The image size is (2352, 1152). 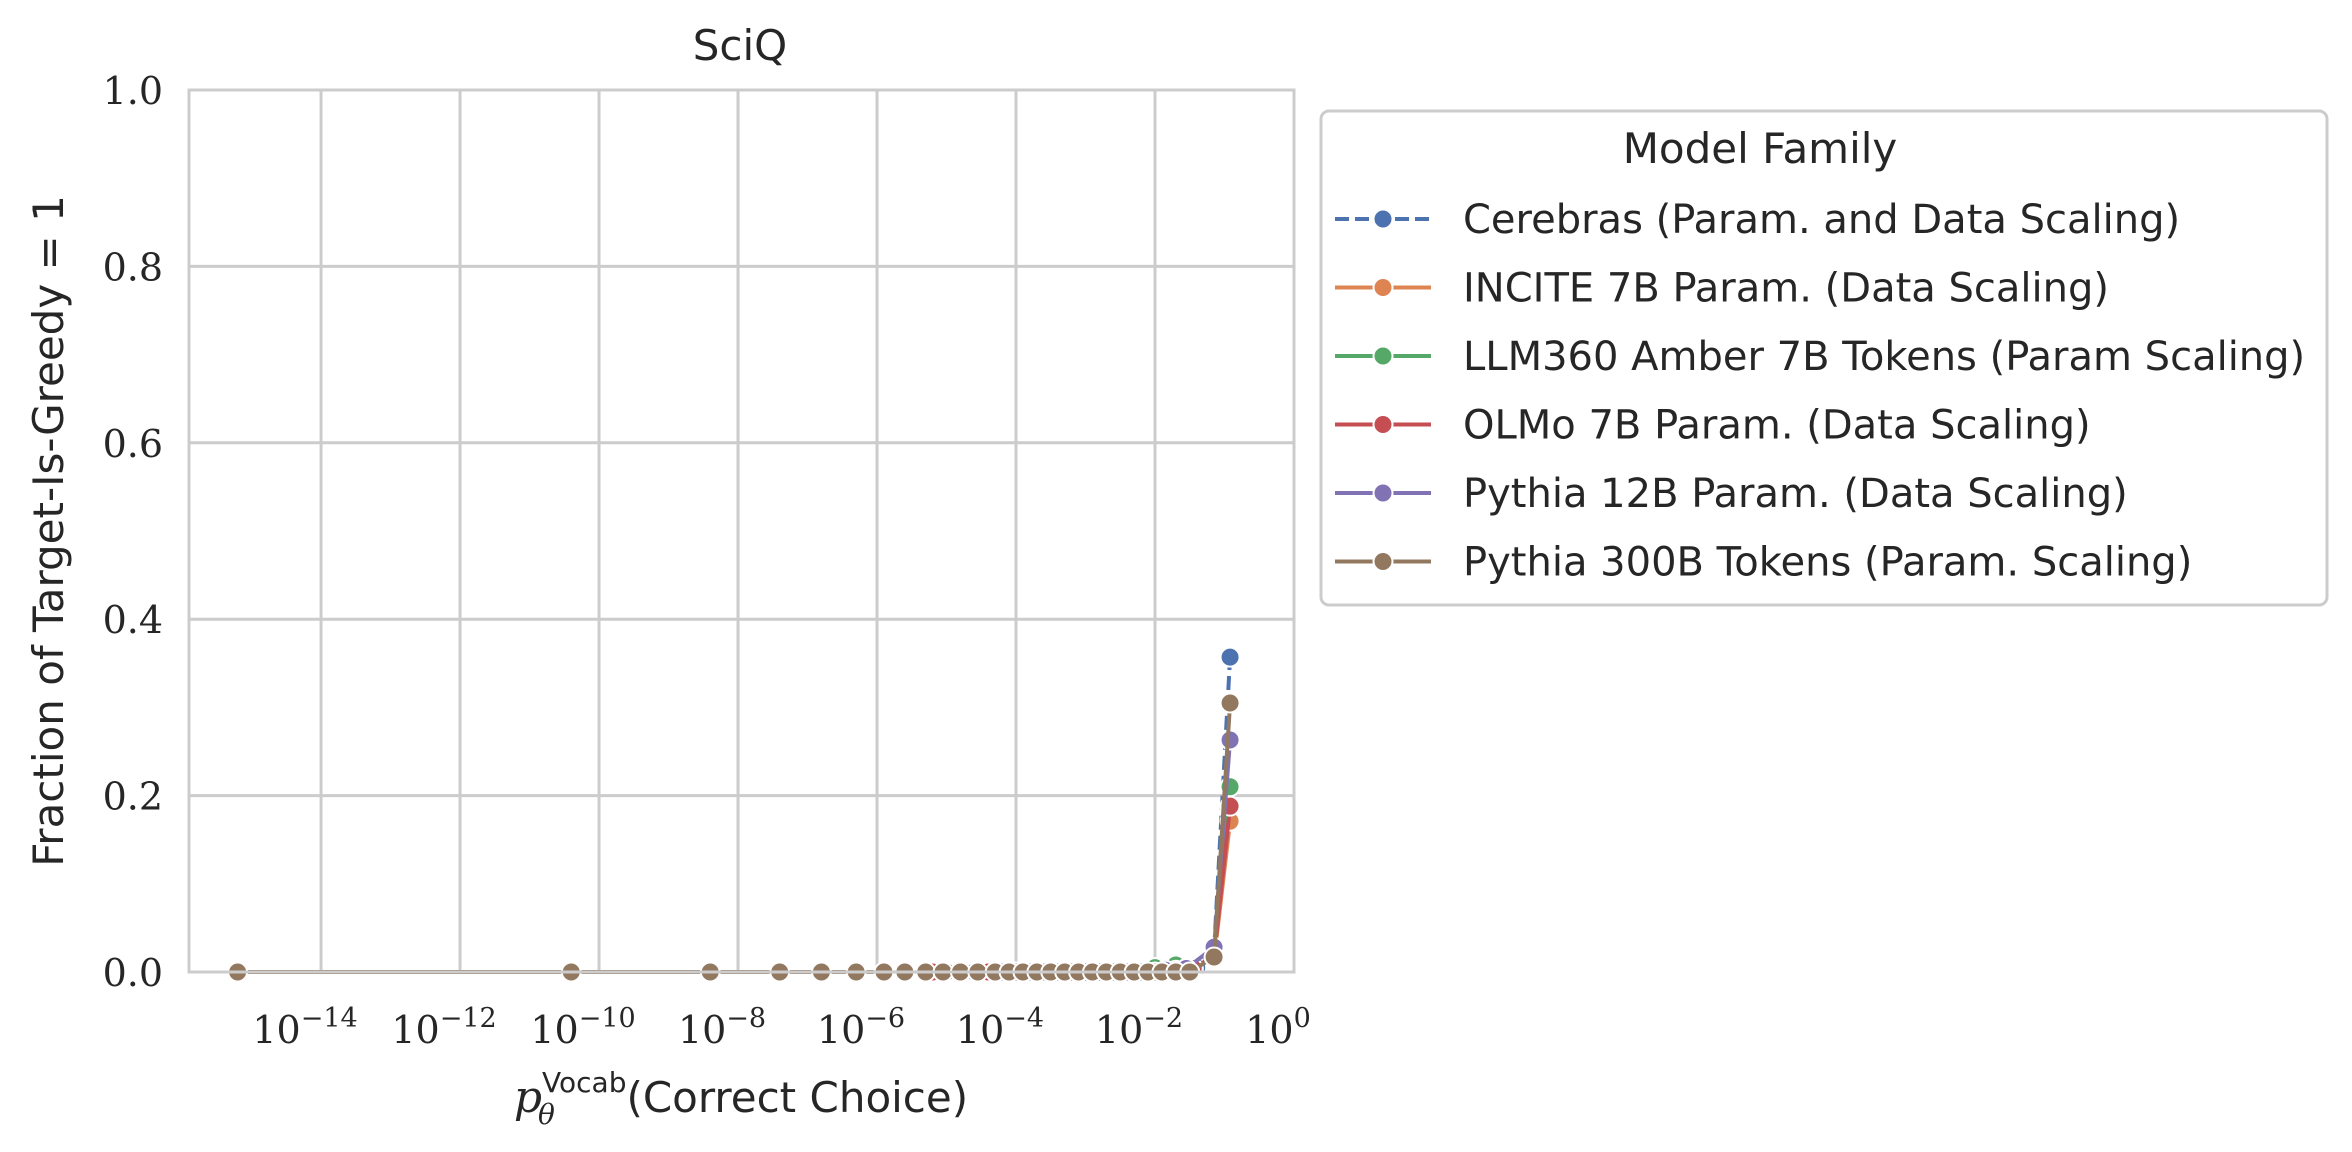 I want to click on legend-entry: Pythia 300B Tokens (Param. Scaling), so click(x=1763, y=563).